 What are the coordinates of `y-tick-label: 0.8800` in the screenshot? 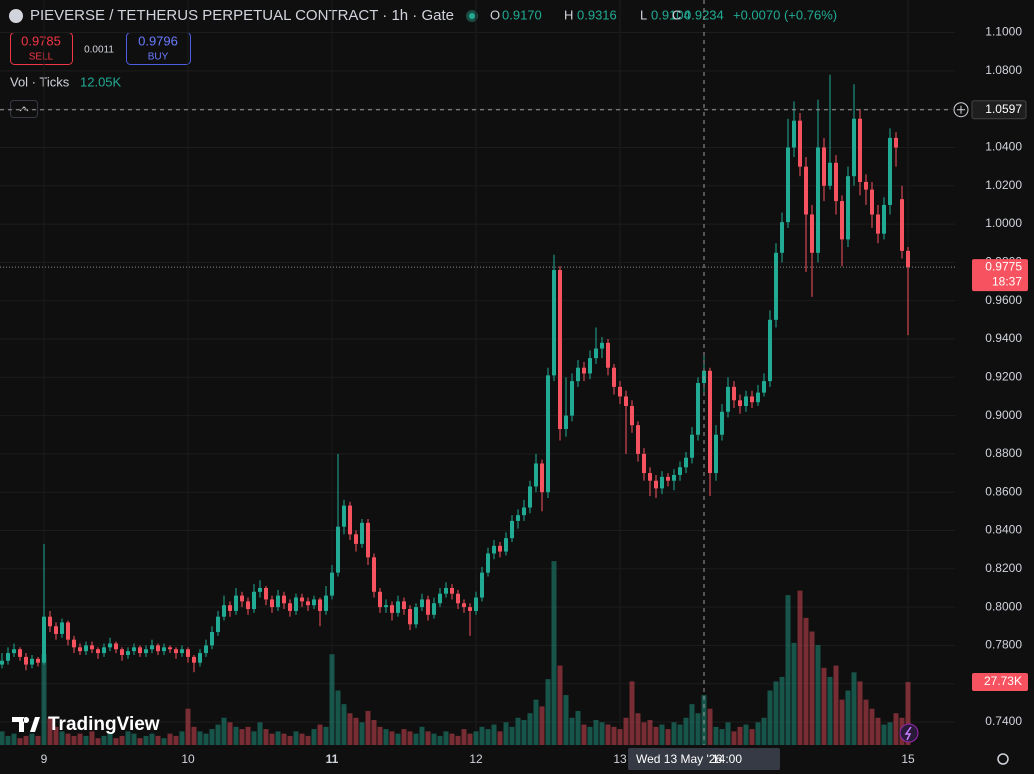 It's located at (1003, 453).